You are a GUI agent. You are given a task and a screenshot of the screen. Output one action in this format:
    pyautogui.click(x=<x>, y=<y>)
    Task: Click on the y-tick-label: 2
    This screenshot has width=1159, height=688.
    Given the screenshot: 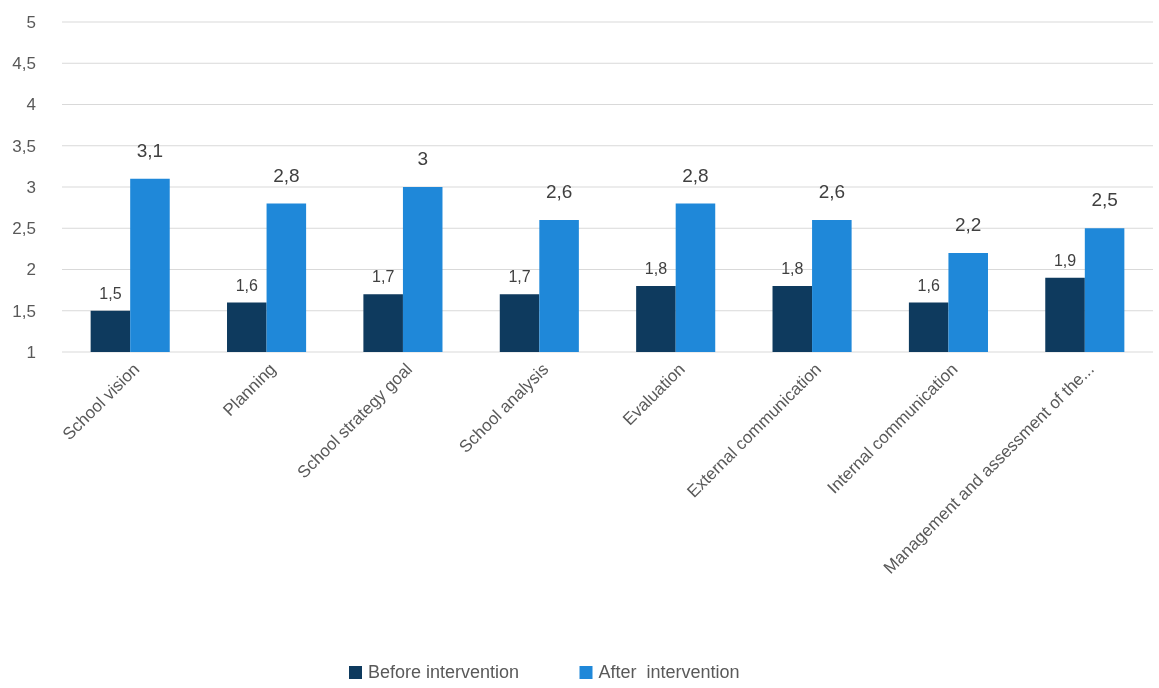 What is the action you would take?
    pyautogui.click(x=31, y=270)
    